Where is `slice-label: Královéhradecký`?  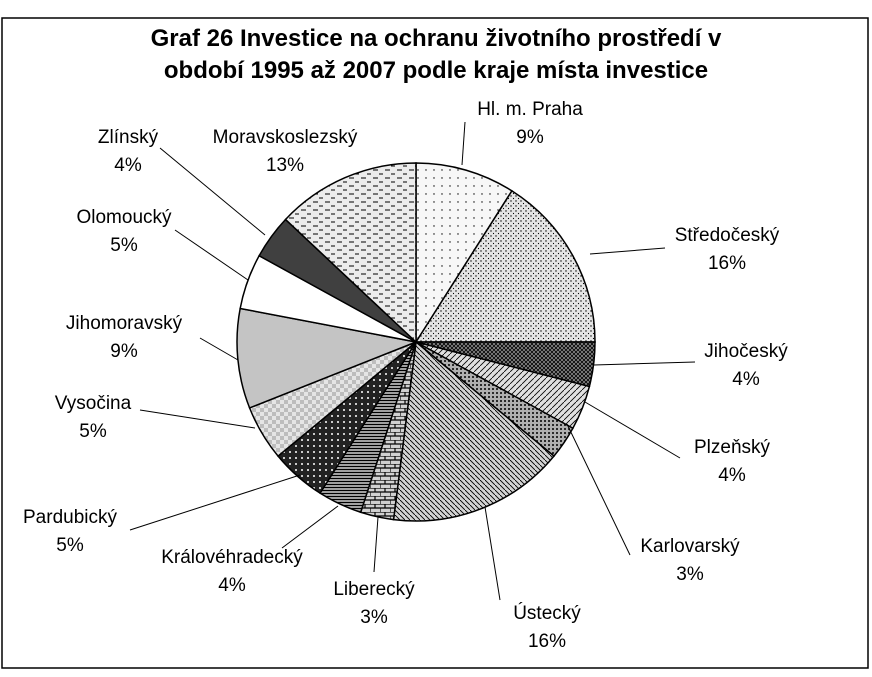
slice-label: Královéhradecký is located at coordinates (232, 557).